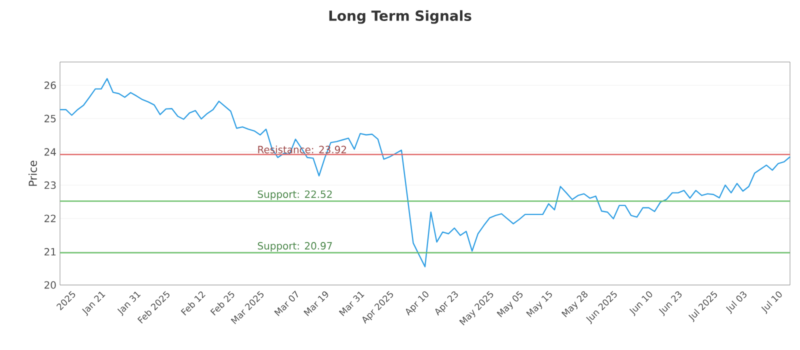  What do you see at coordinates (771, 302) in the screenshot?
I see `x-tick-label: Jul 10` at bounding box center [771, 302].